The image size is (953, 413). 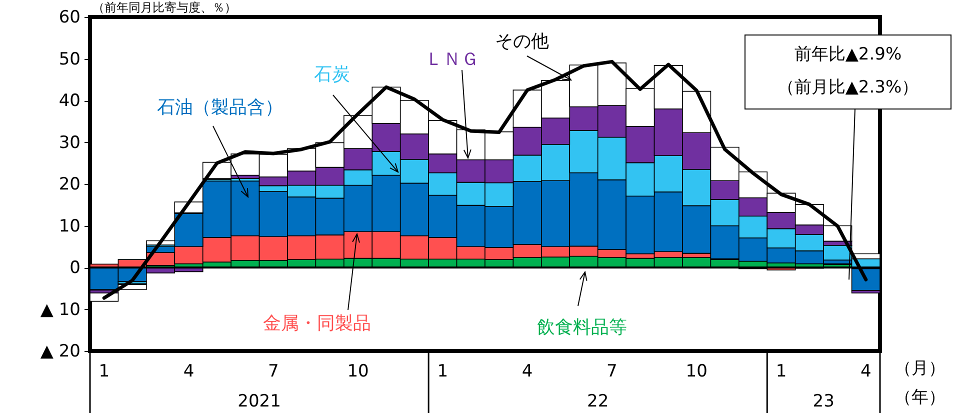 What do you see at coordinates (920, 368) in the screenshot?
I see `text: （月）` at bounding box center [920, 368].